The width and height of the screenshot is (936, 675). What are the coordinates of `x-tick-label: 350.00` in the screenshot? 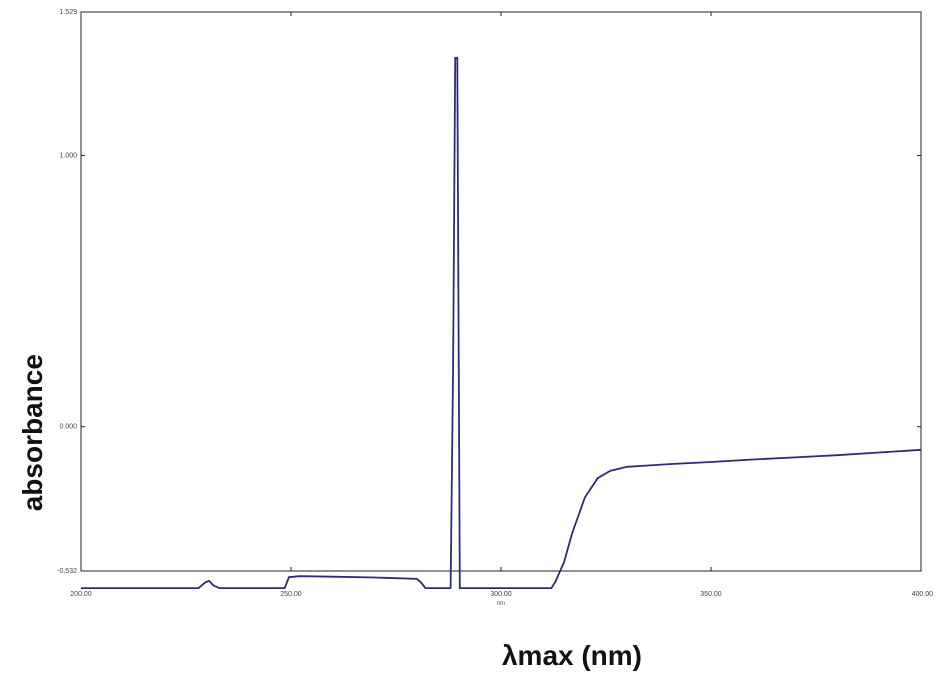 It's located at (711, 594).